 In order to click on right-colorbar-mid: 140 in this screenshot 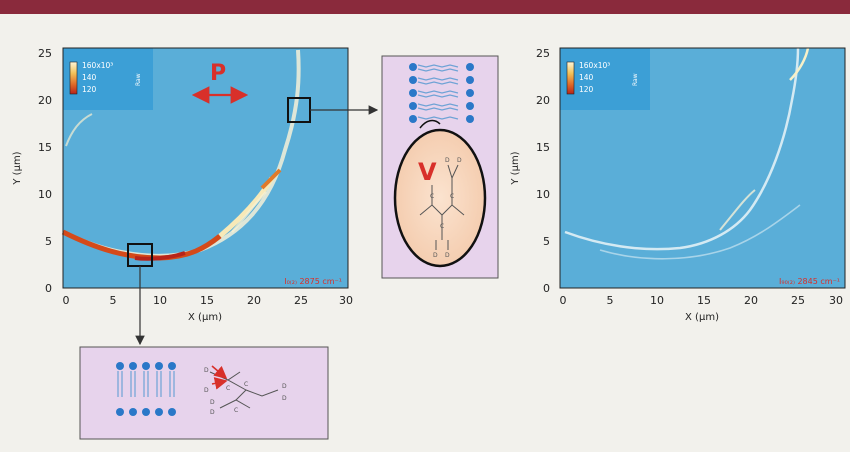, I will do `click(586, 77)`.